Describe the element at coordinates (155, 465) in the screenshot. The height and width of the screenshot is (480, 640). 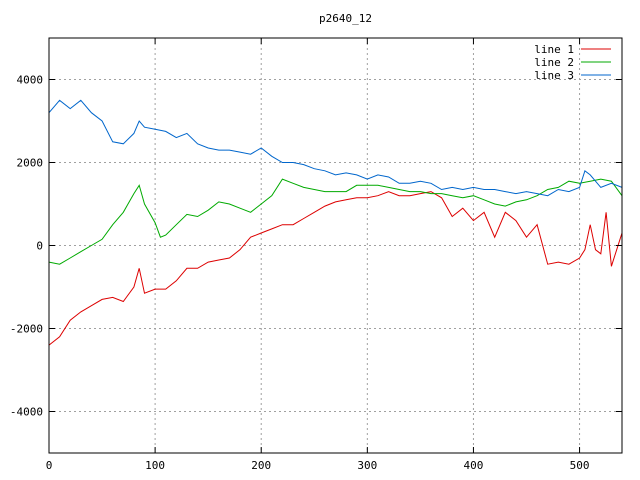
I see `x-tick-label: 100` at that location.